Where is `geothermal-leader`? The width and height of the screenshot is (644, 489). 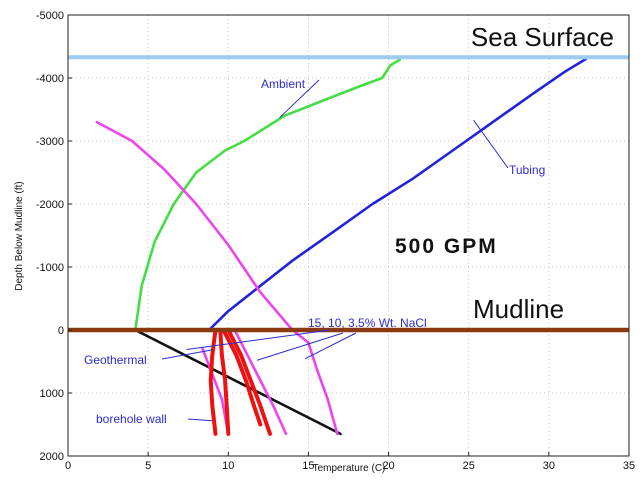 geothermal-leader is located at coordinates (187, 354).